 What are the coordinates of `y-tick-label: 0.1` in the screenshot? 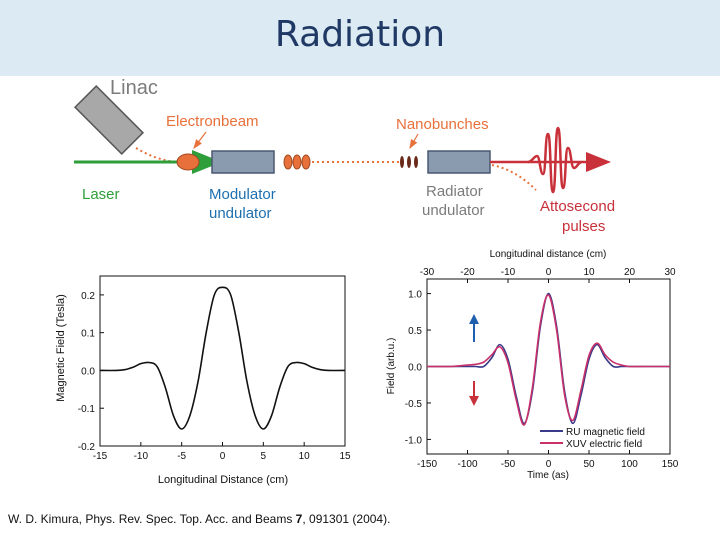 It's located at (88, 334).